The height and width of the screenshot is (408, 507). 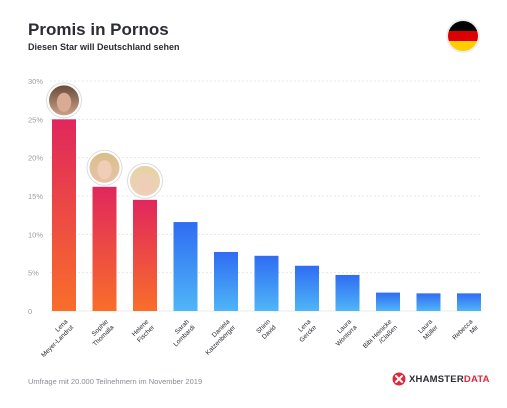 What do you see at coordinates (218, 337) in the screenshot?
I see `x-category-label: DanielaKatzenberger` at bounding box center [218, 337].